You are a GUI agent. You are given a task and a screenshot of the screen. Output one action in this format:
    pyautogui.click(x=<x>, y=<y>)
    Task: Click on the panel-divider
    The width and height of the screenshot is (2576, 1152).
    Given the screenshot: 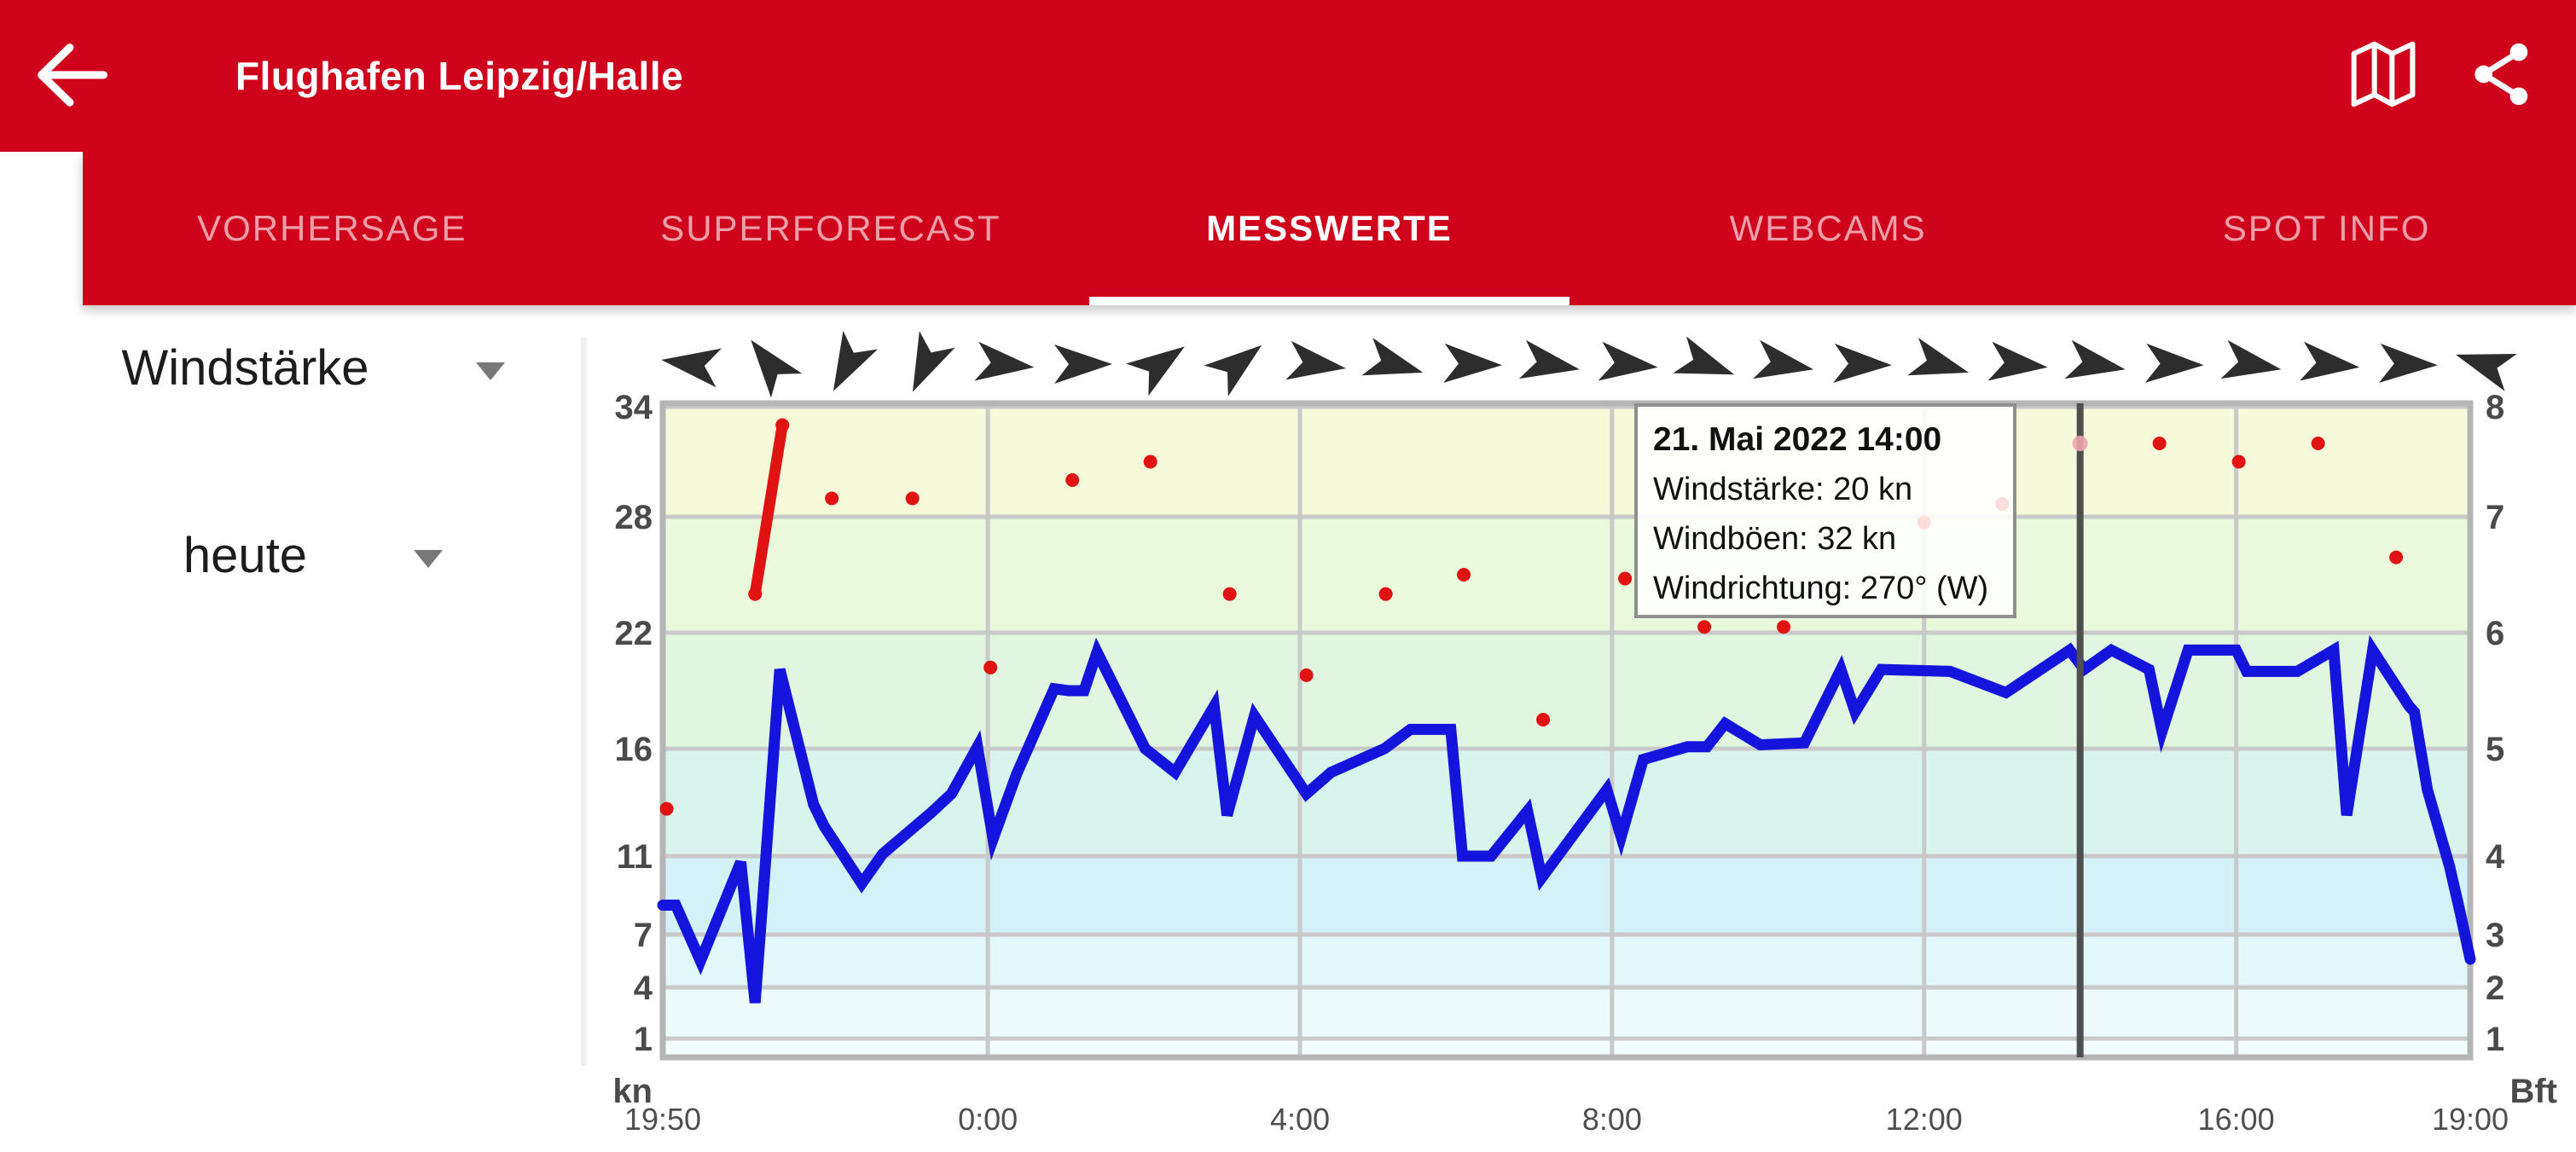 What is the action you would take?
    pyautogui.click(x=584, y=702)
    